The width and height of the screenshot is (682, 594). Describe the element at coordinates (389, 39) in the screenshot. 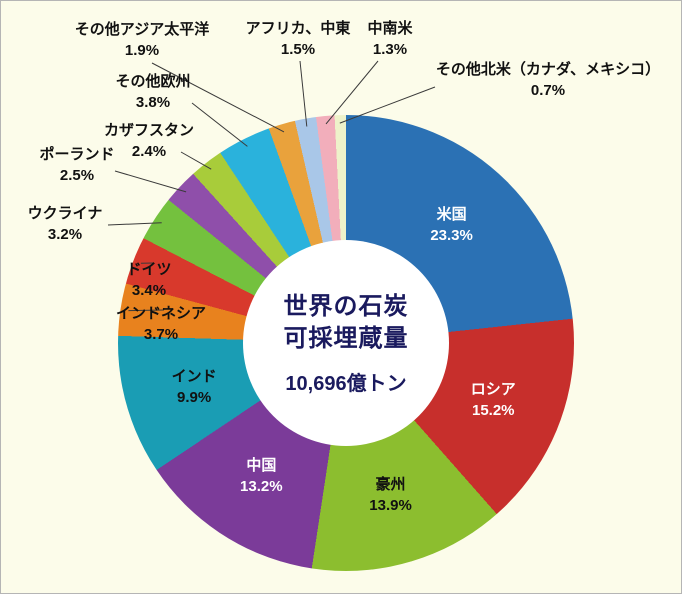

I see `slice-label-13: 中南米 1.3%` at that location.